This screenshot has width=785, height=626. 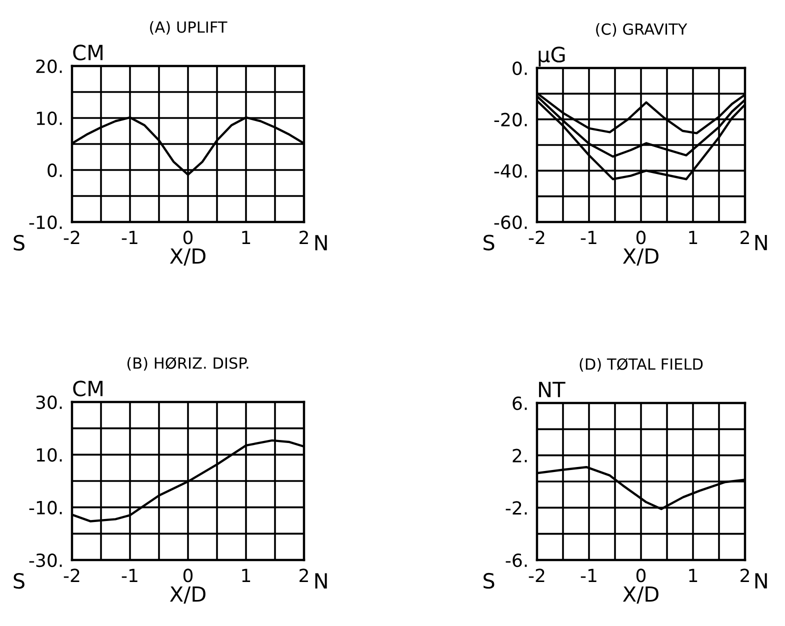 What do you see at coordinates (510, 119) in the screenshot?
I see `y-tick-label: -20.` at bounding box center [510, 119].